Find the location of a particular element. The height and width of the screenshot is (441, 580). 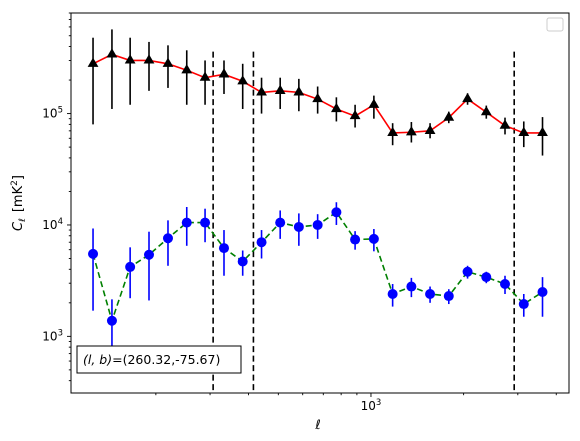

y-tick-label: 104 is located at coordinates (52, 224).